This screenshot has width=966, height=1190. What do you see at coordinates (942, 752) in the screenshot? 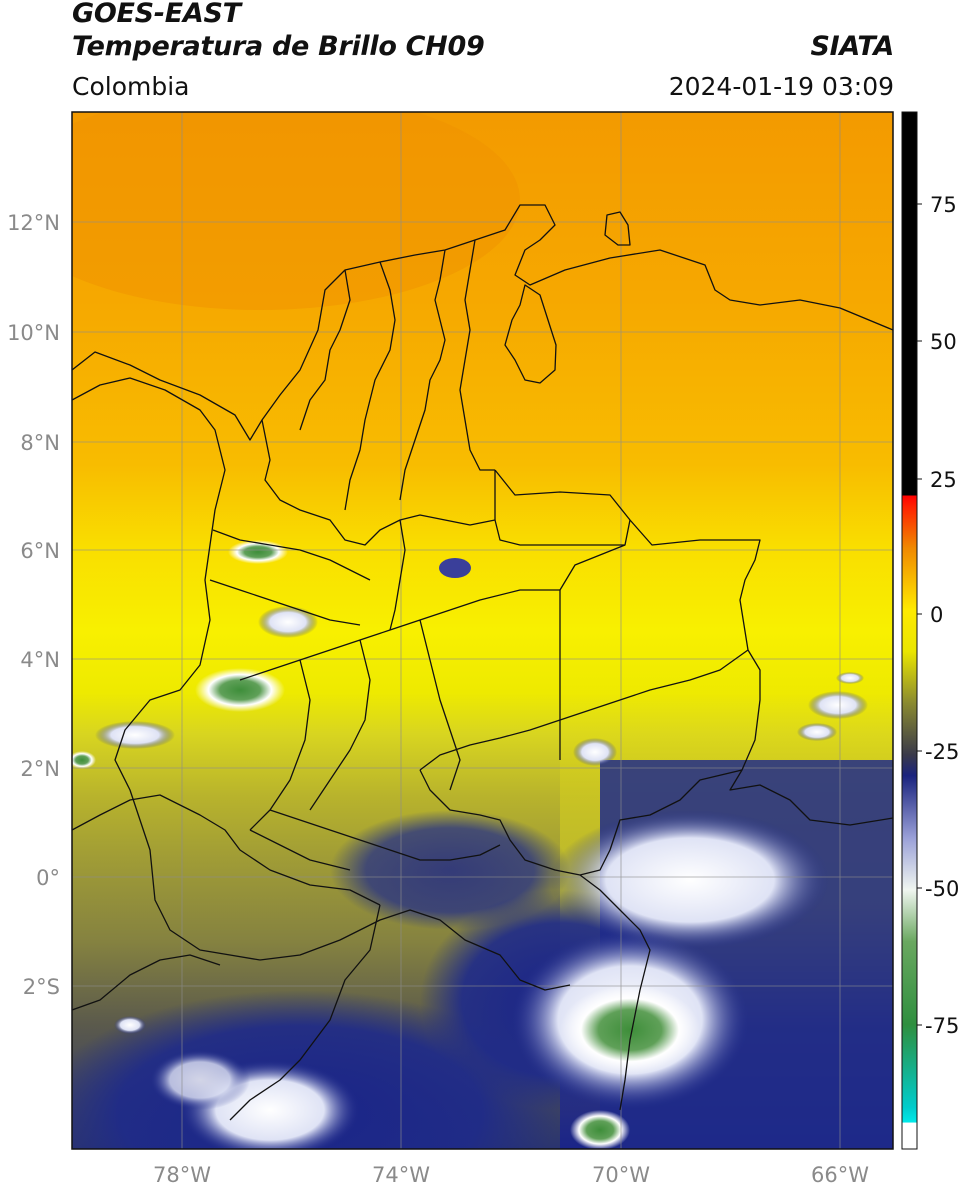
I see `colorbar-tick: -25` at bounding box center [942, 752].